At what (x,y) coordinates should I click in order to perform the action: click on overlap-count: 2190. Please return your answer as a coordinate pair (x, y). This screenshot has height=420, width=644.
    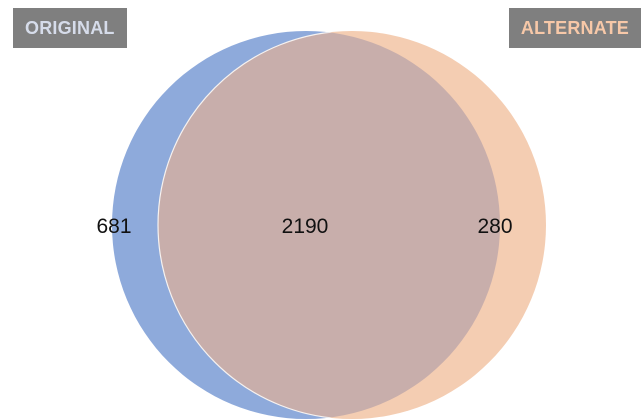
    Looking at the image, I should click on (305, 226).